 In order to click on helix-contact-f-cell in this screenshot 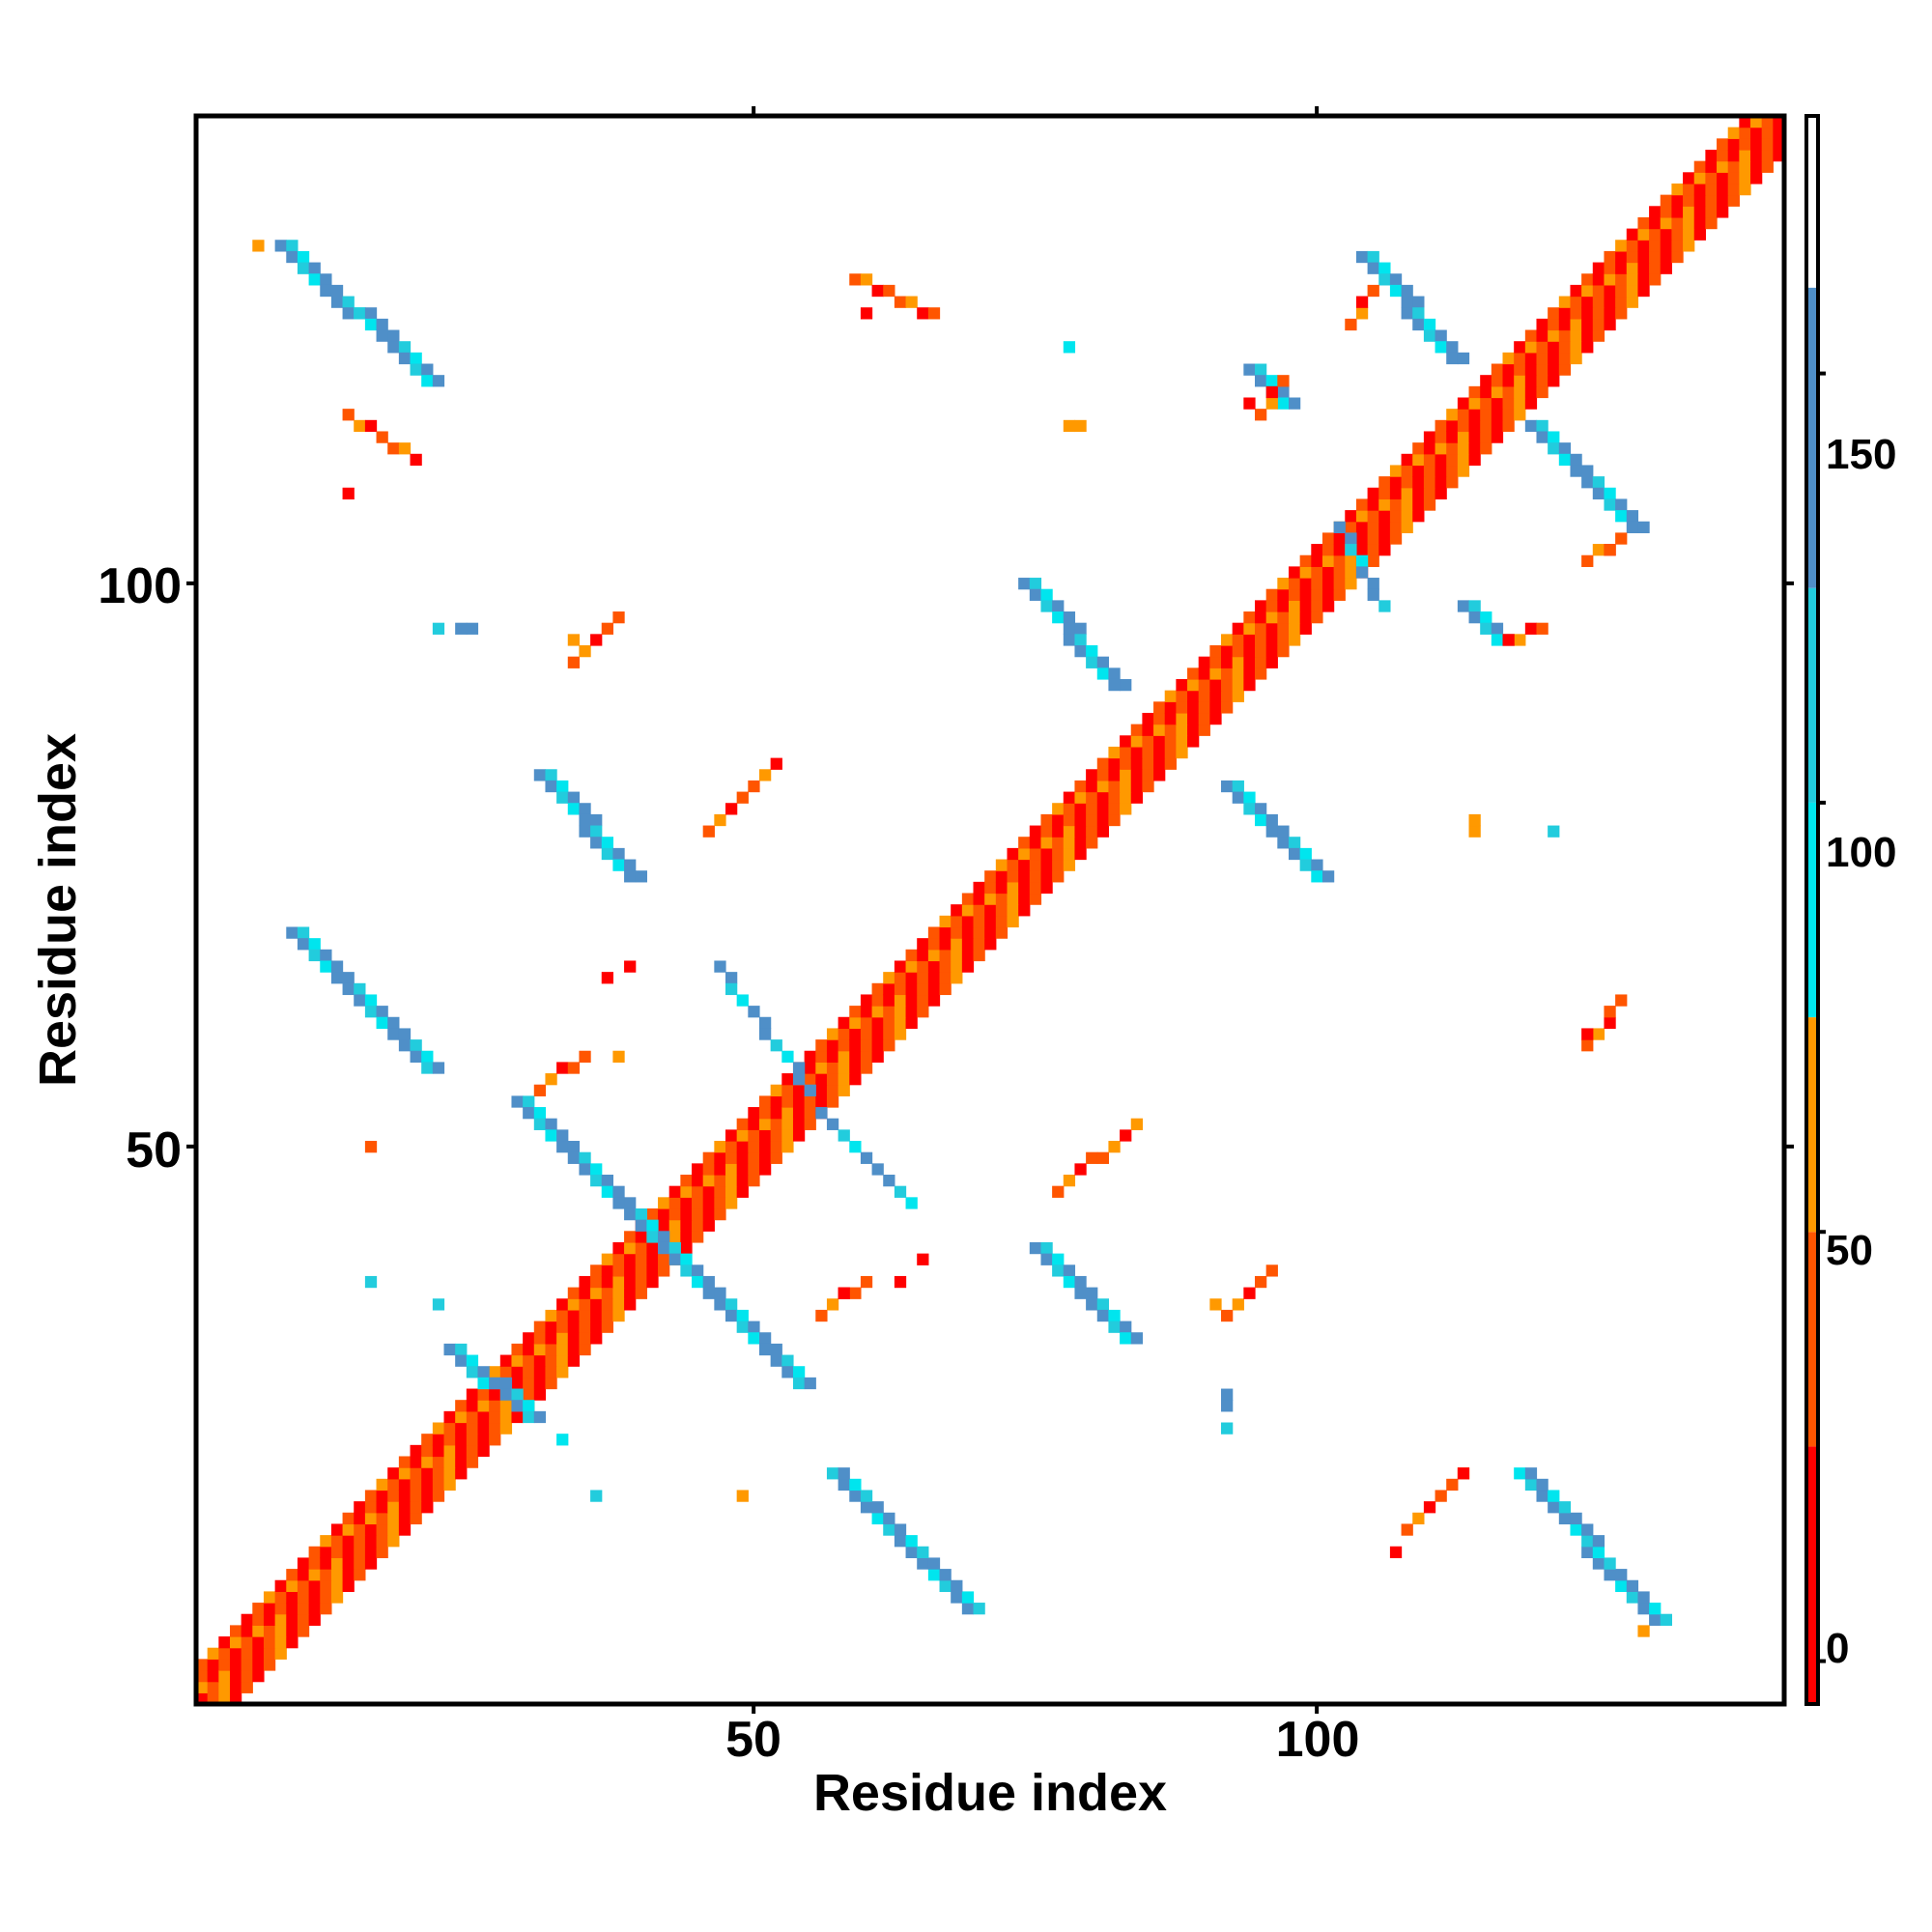, I will do `click(449, 1349)`.